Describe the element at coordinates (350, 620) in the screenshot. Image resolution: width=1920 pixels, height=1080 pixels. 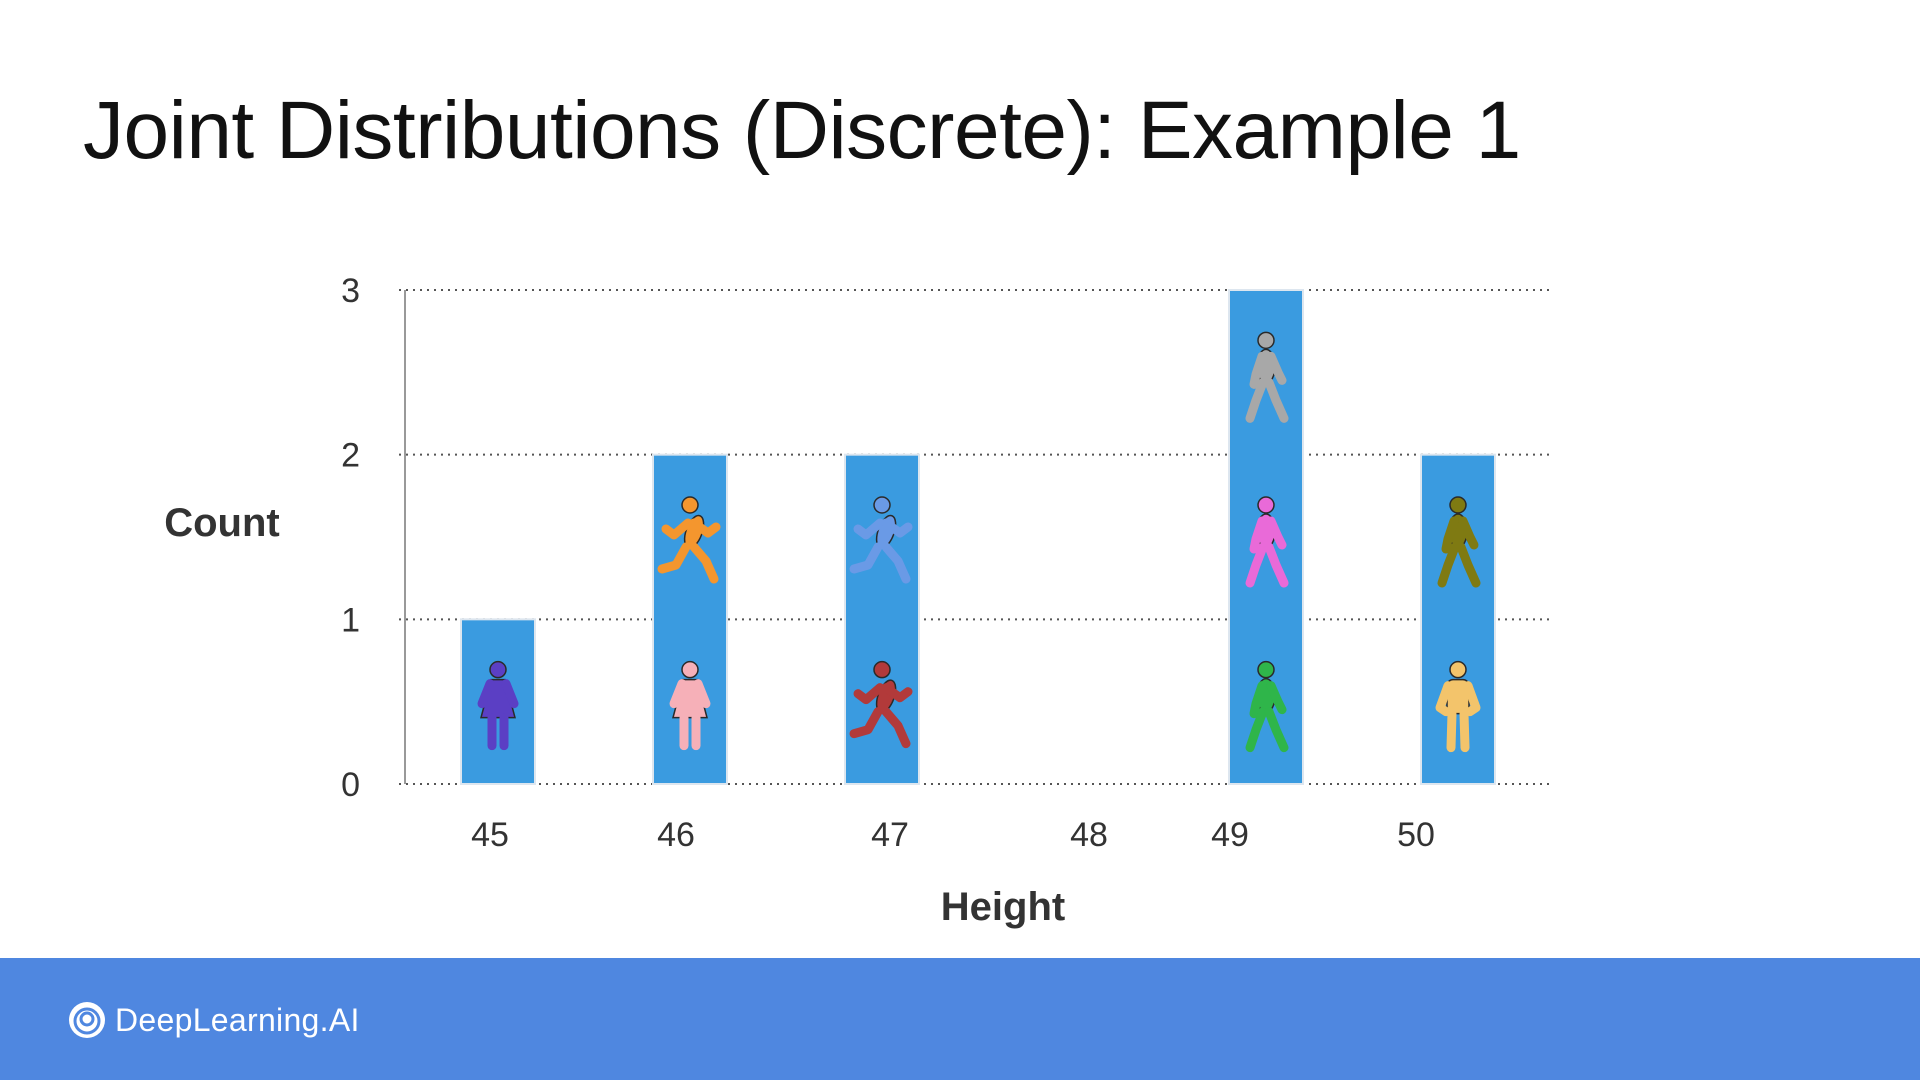
I see `y-tick-label: 1` at that location.